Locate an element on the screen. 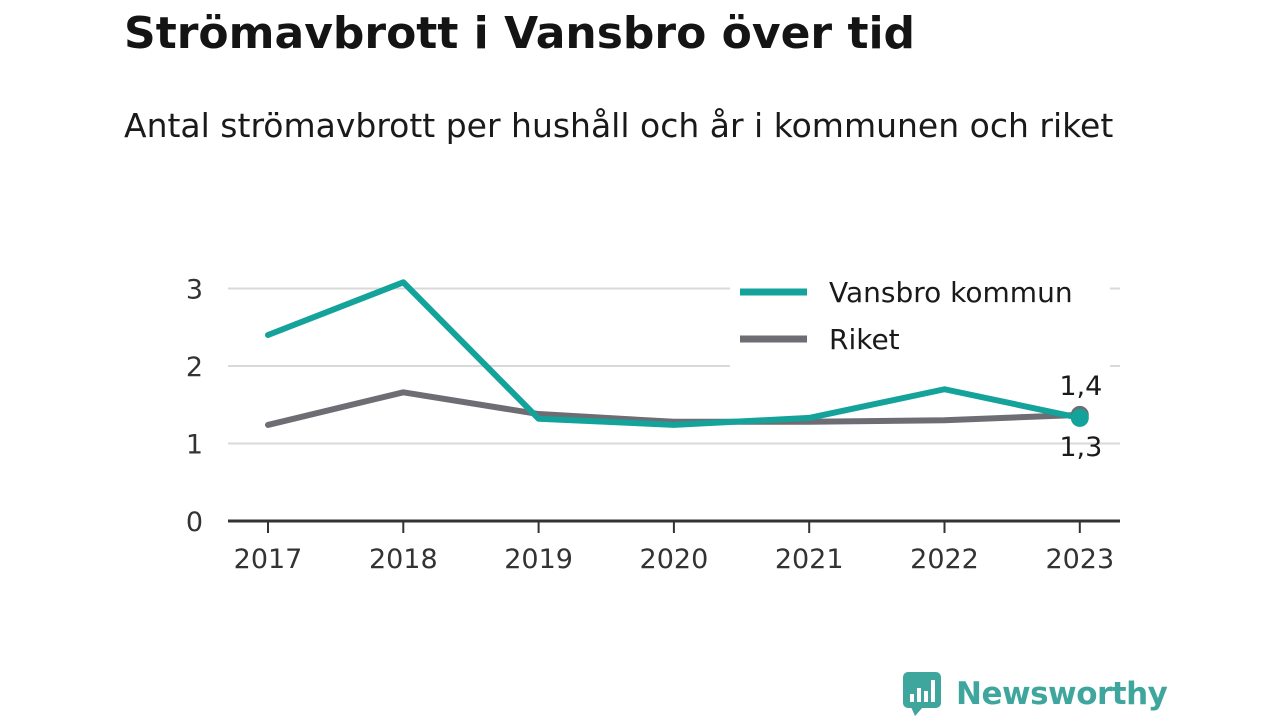 The image size is (1280, 720). end-value-label: 1,4 is located at coordinates (1080, 386).